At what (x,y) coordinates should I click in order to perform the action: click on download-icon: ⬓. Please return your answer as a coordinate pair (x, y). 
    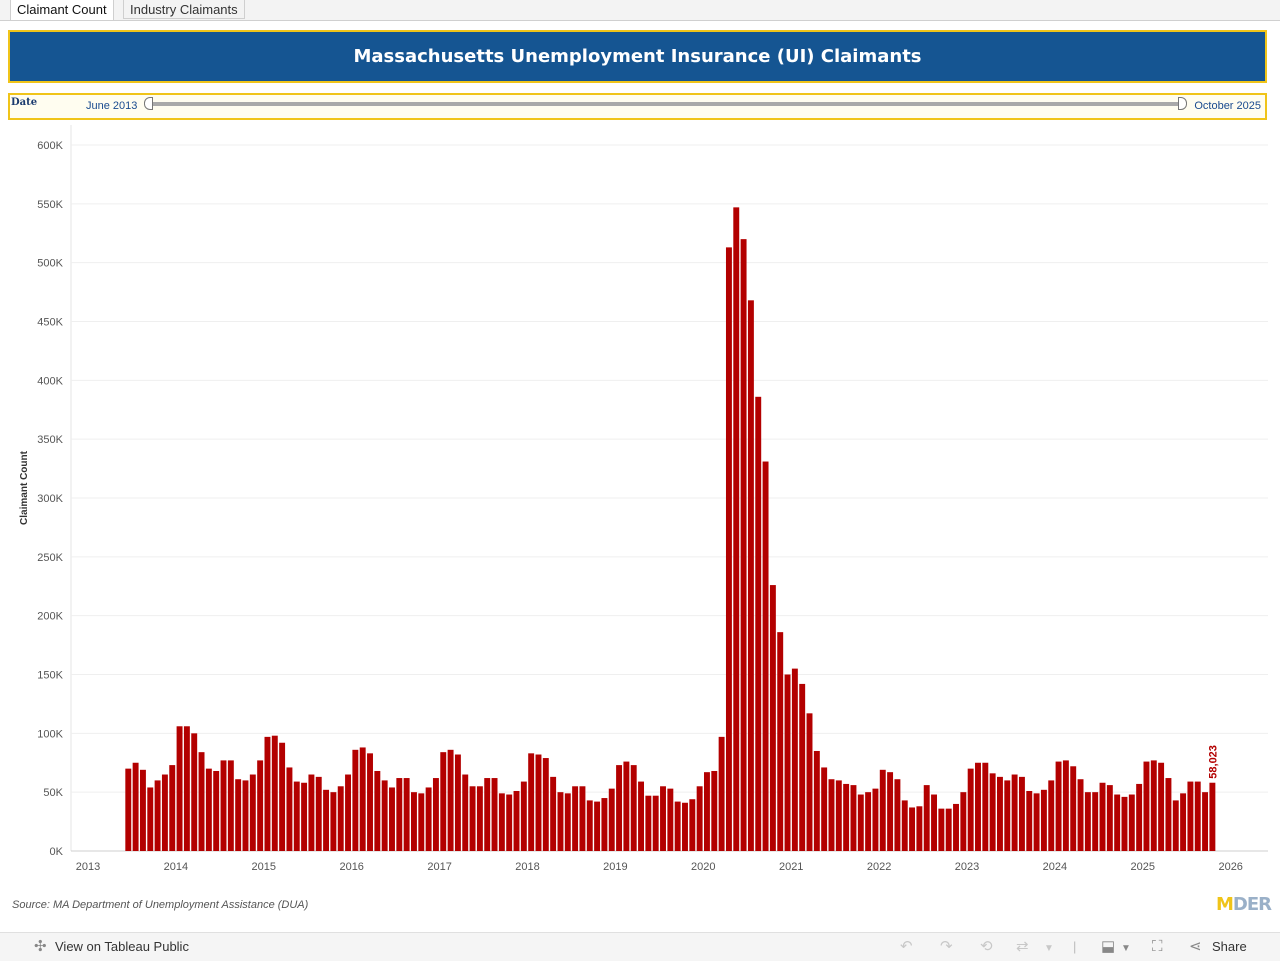
    Looking at the image, I should click on (1108, 946).